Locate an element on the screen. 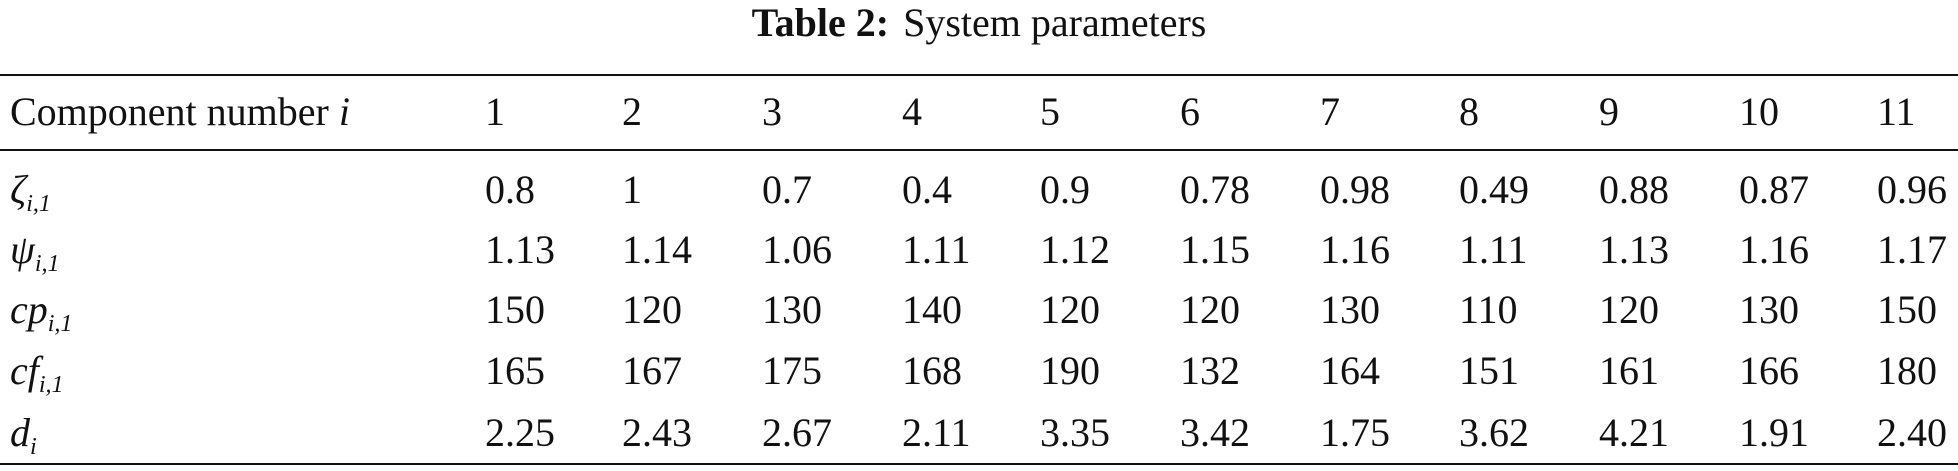  cell: 2.11 is located at coordinates (936, 432).